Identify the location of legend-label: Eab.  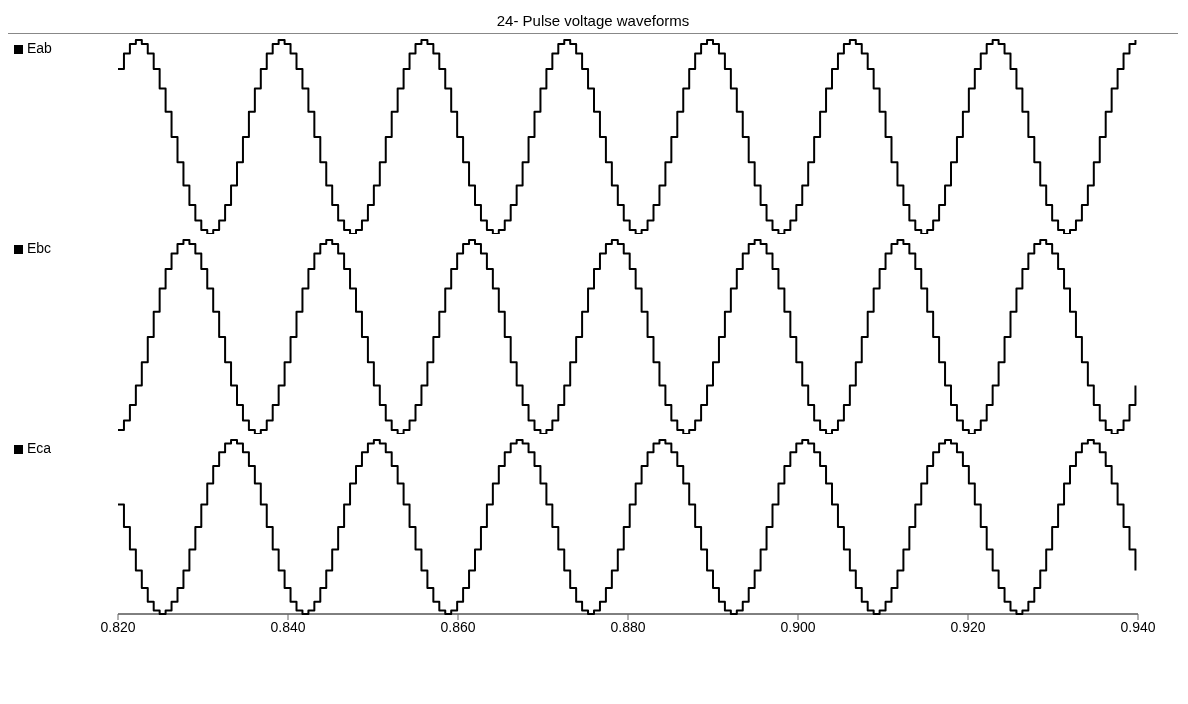
(39, 48).